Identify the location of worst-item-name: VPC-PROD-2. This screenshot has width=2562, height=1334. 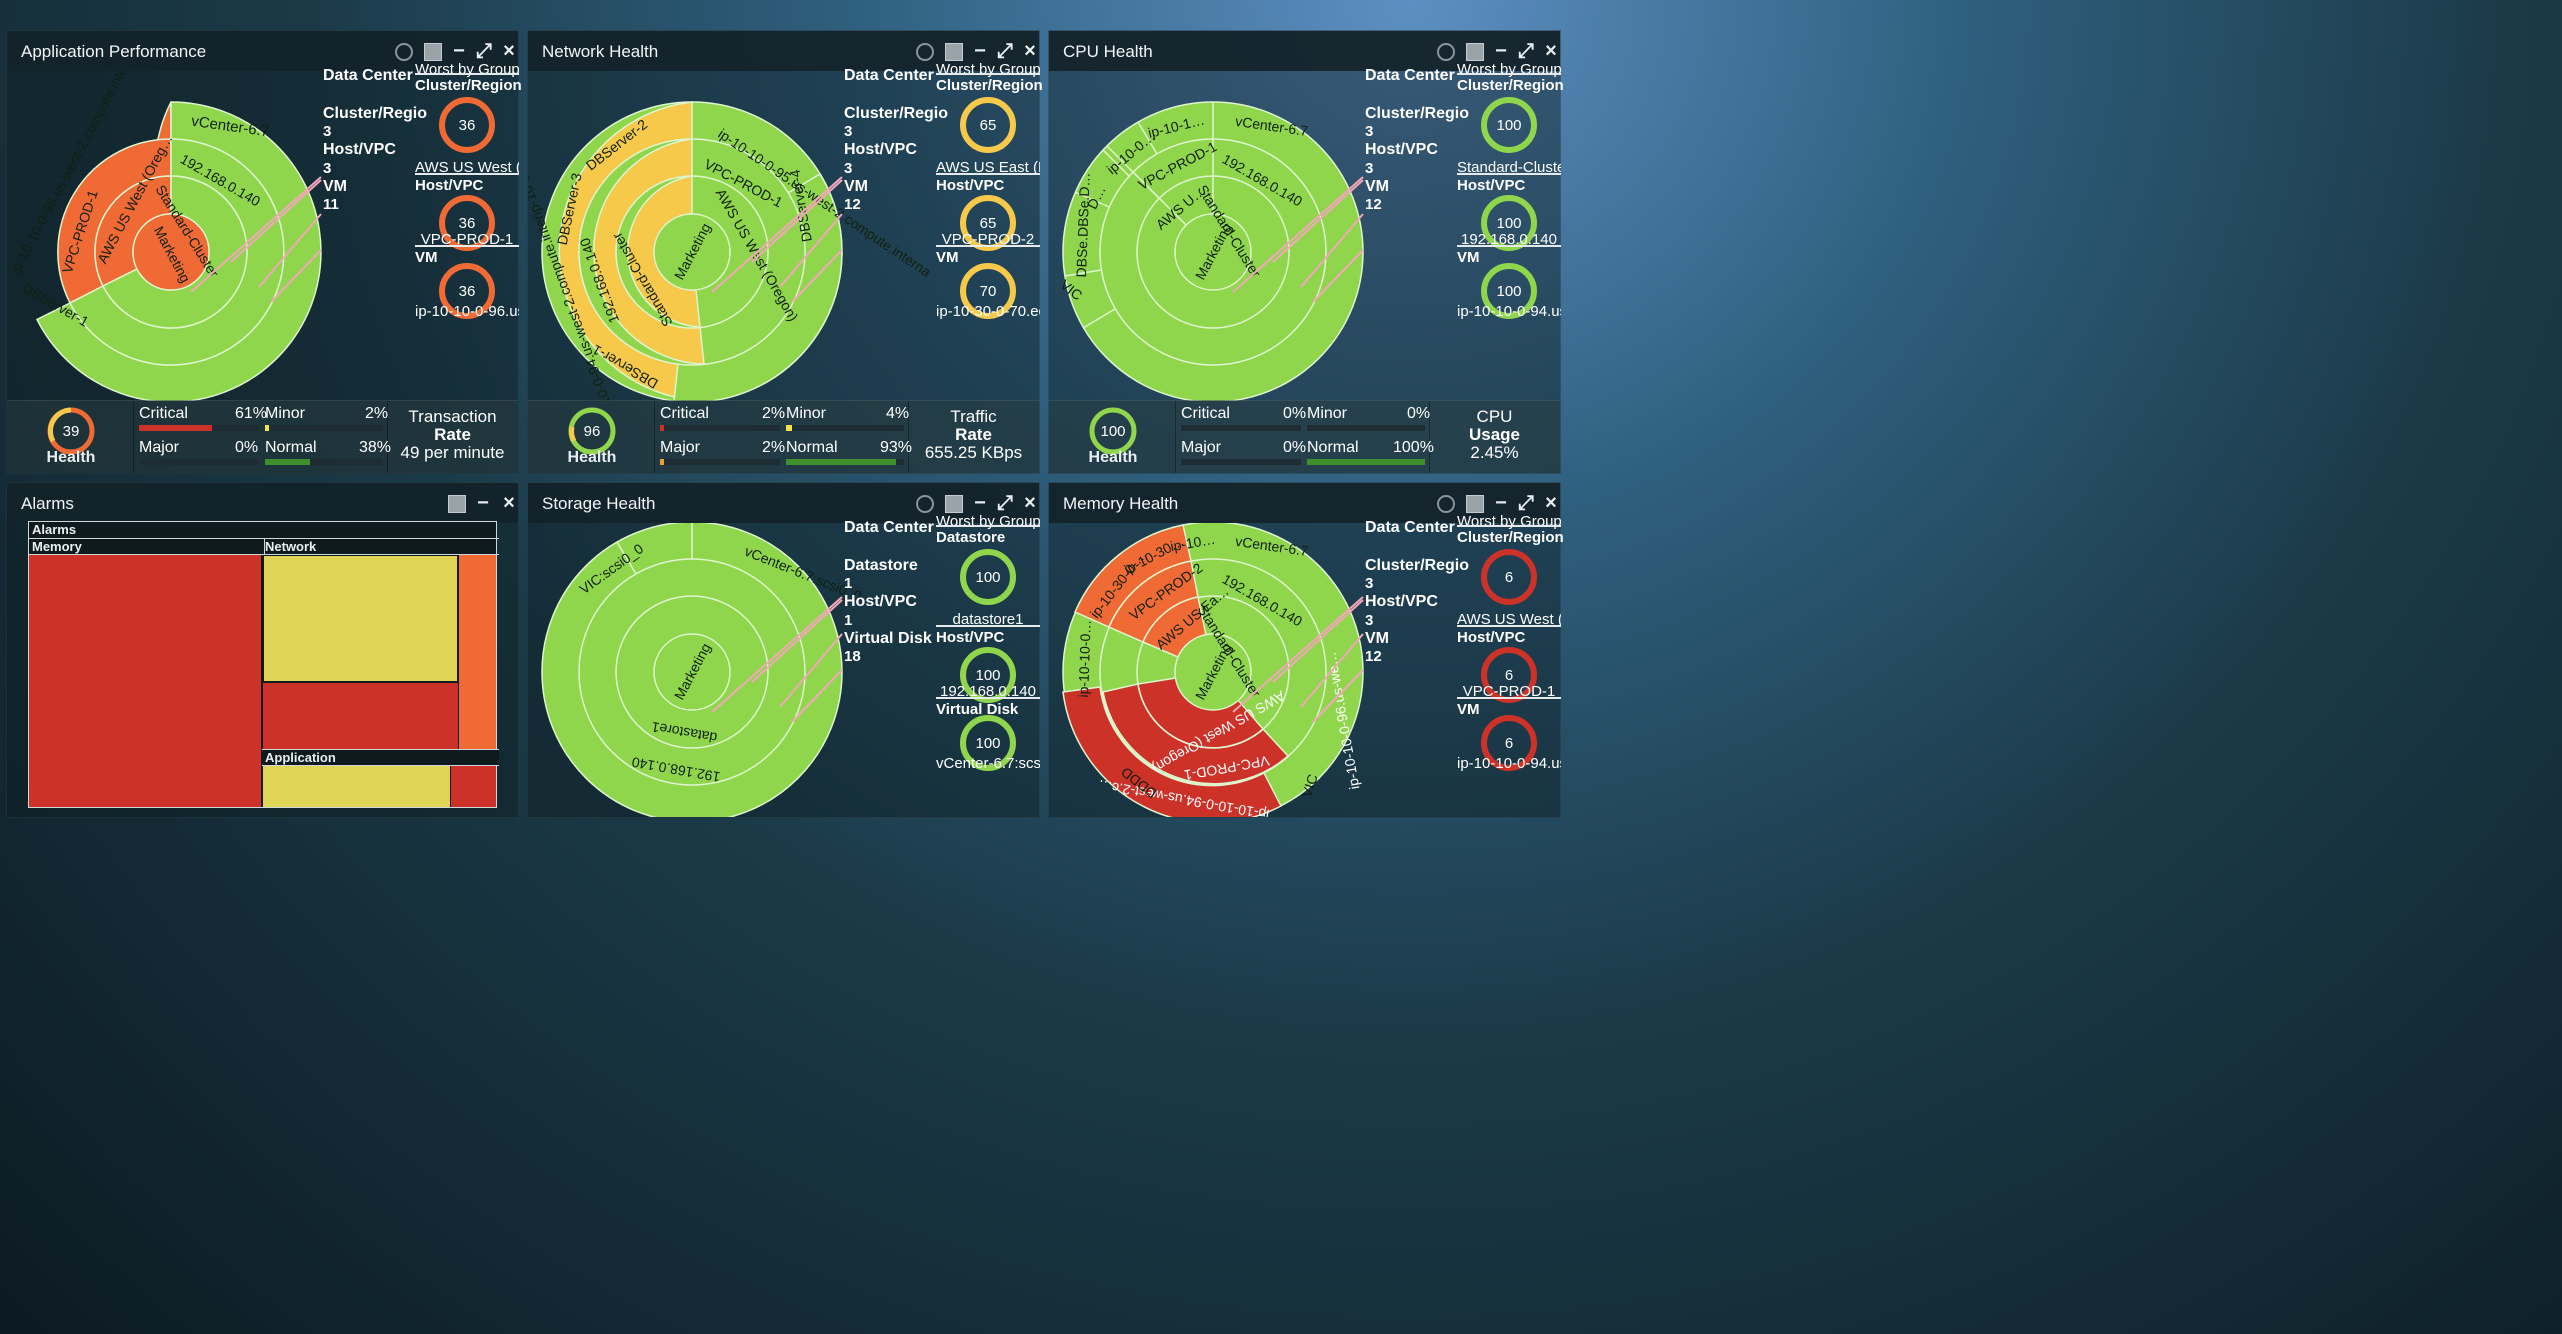
(988, 239).